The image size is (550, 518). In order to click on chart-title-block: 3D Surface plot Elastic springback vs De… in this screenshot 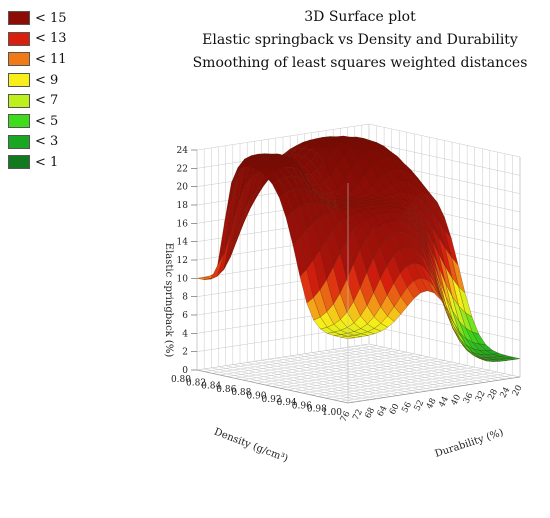, I will do `click(360, 40)`.